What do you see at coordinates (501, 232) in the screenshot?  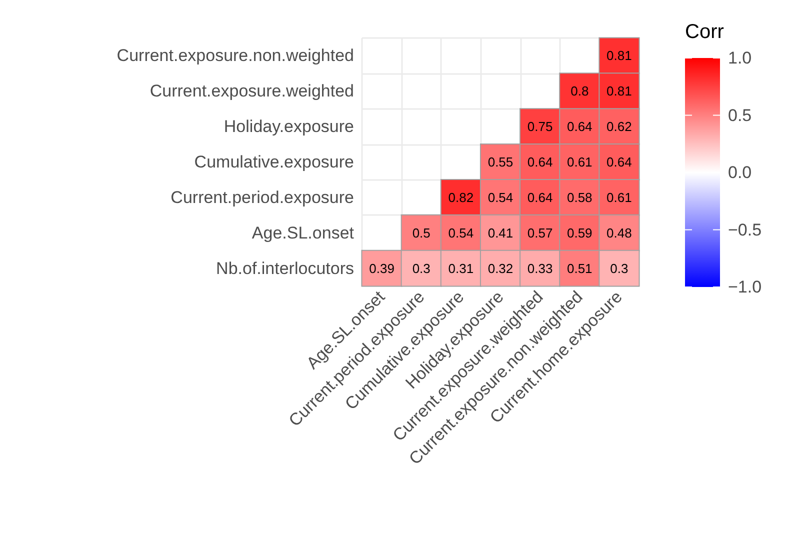 I see `data-label: 0.41` at bounding box center [501, 232].